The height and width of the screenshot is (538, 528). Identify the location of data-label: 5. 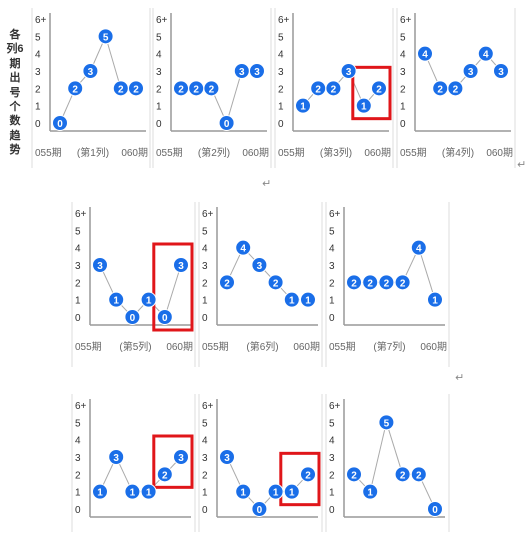
(387, 423).